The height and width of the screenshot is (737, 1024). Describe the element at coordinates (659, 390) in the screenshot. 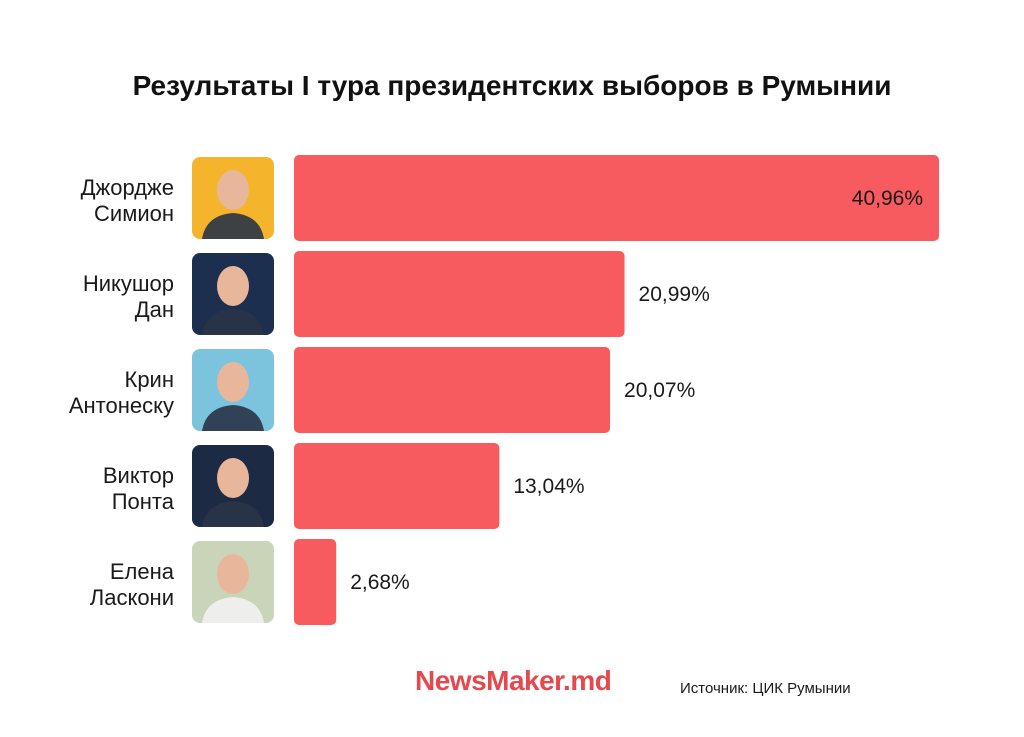

I see `bar-value-label: 20,07%` at that location.